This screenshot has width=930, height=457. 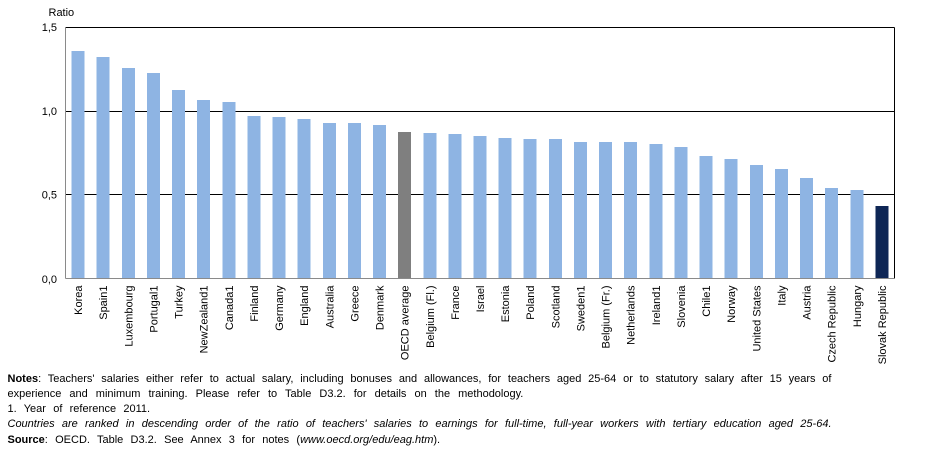 What do you see at coordinates (180, 302) in the screenshot?
I see `svg-text: Turkey` at bounding box center [180, 302].